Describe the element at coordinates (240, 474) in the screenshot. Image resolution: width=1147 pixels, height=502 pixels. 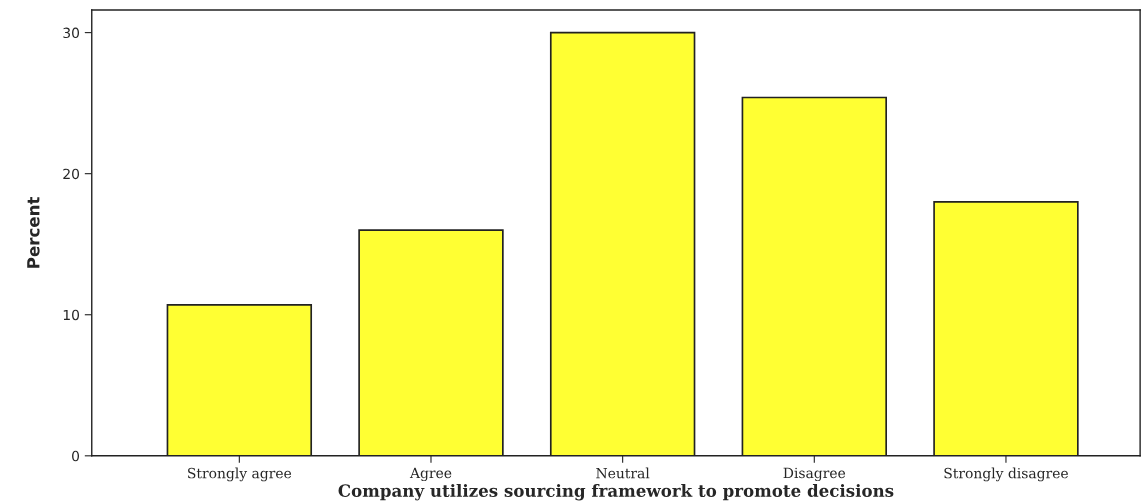
I see `x-tick-label: Strongly agree` at that location.